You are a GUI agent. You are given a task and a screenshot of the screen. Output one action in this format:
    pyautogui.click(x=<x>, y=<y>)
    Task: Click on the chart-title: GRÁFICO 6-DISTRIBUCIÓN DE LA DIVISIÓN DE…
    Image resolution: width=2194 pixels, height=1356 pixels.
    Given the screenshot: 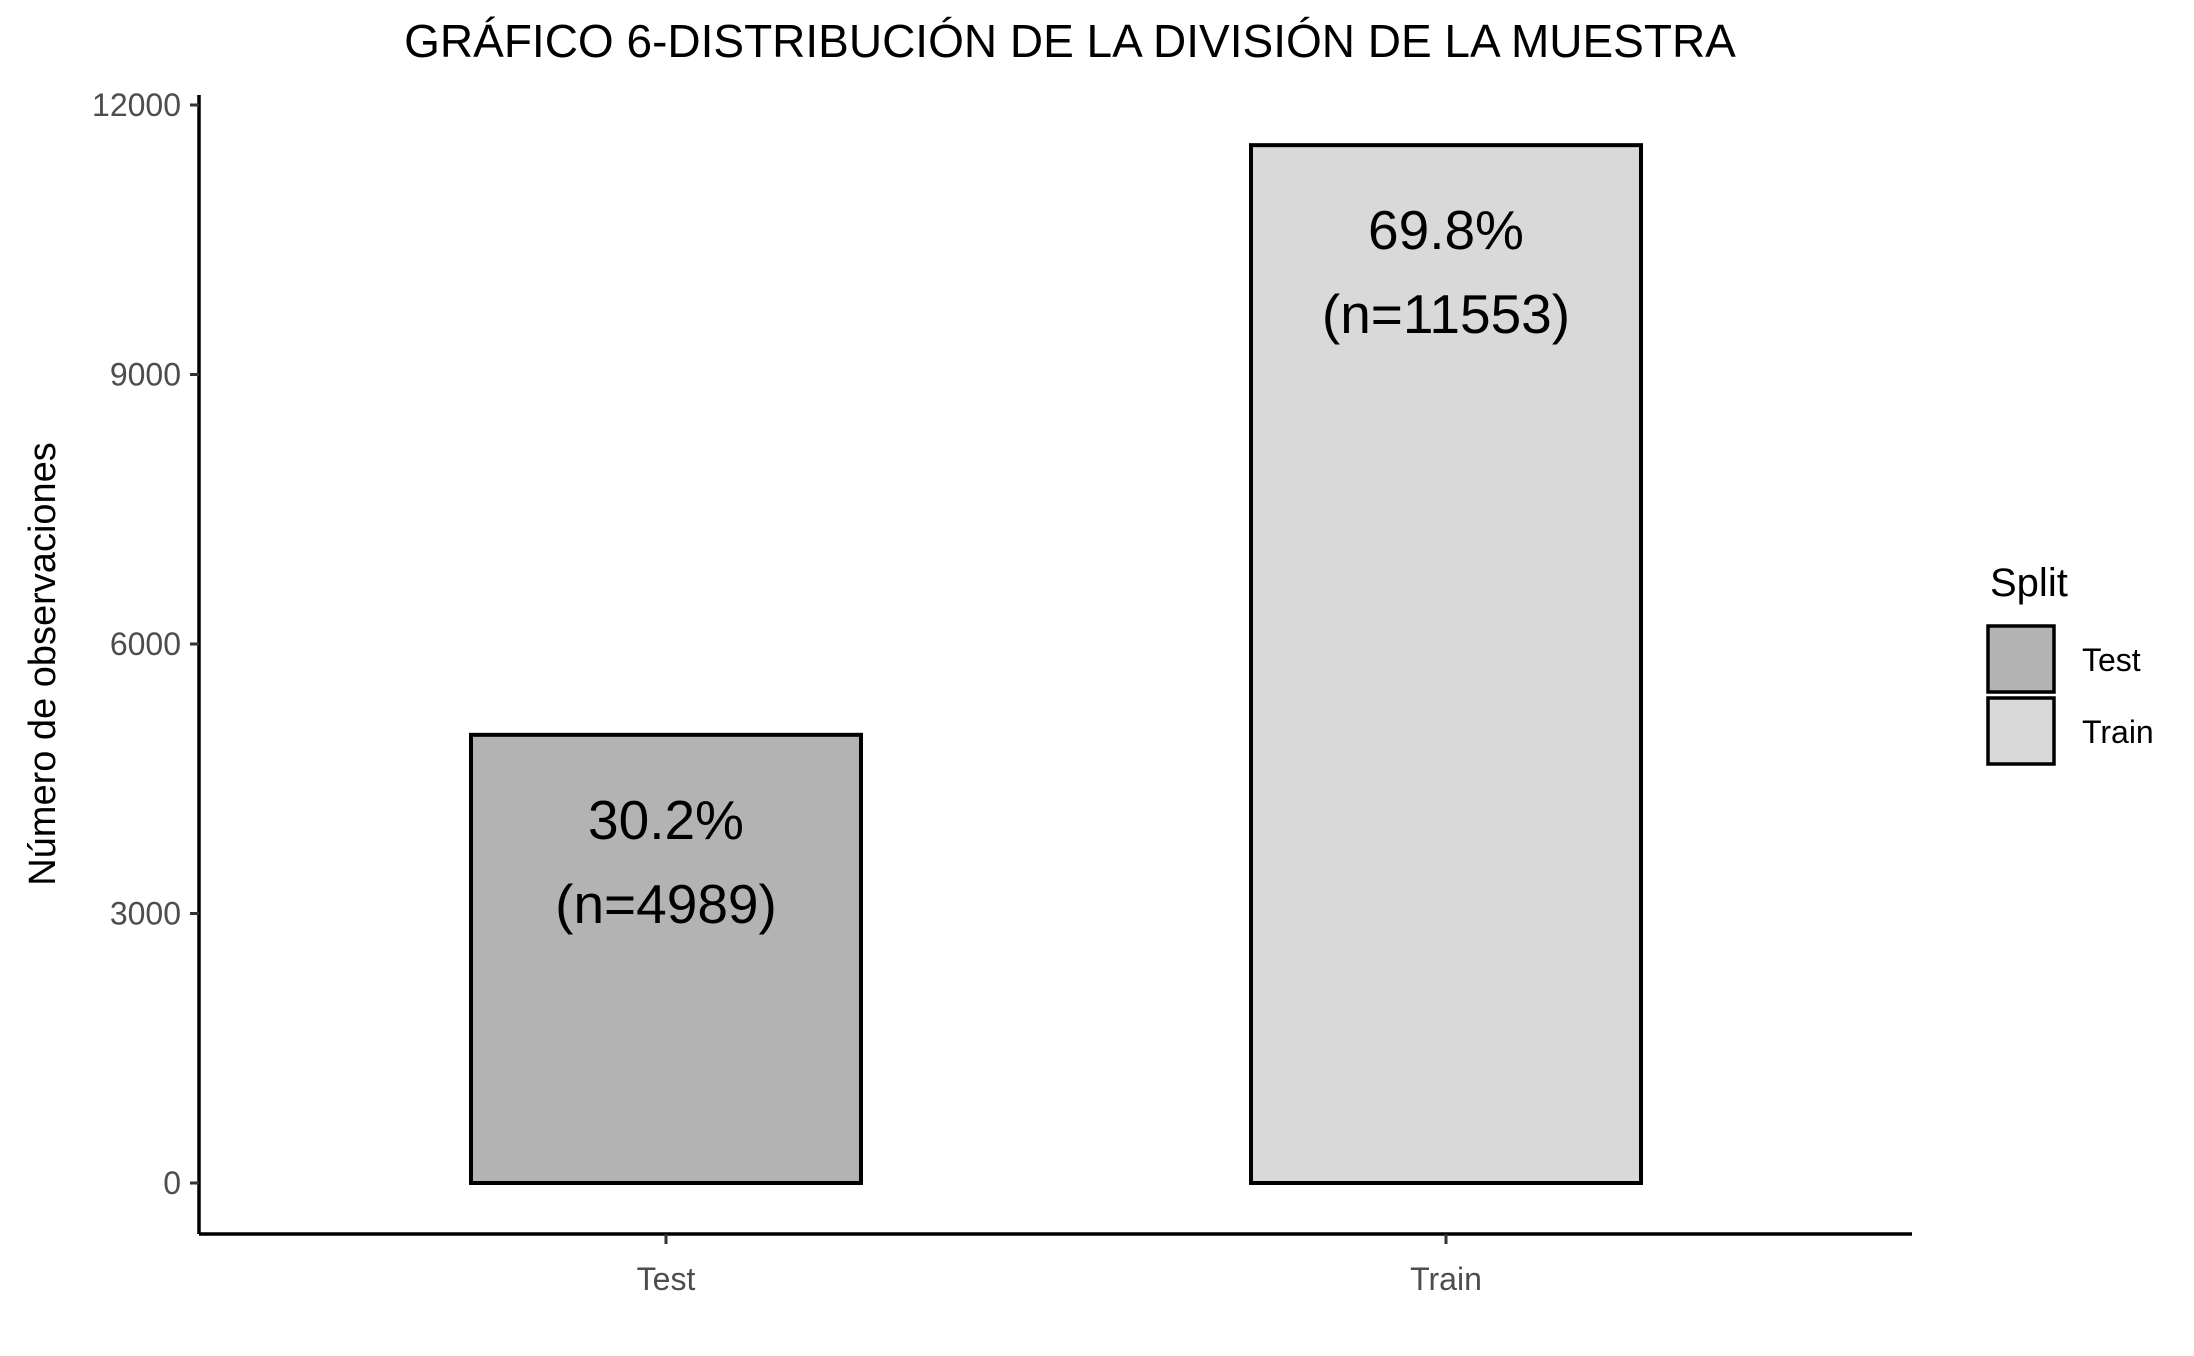 What is the action you would take?
    pyautogui.click(x=1070, y=41)
    